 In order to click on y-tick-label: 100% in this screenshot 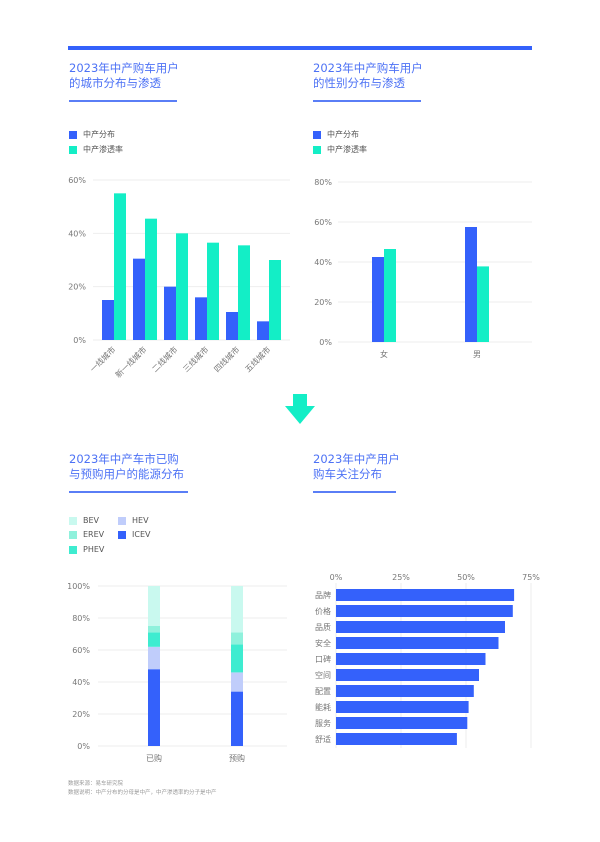, I will do `click(78, 586)`.